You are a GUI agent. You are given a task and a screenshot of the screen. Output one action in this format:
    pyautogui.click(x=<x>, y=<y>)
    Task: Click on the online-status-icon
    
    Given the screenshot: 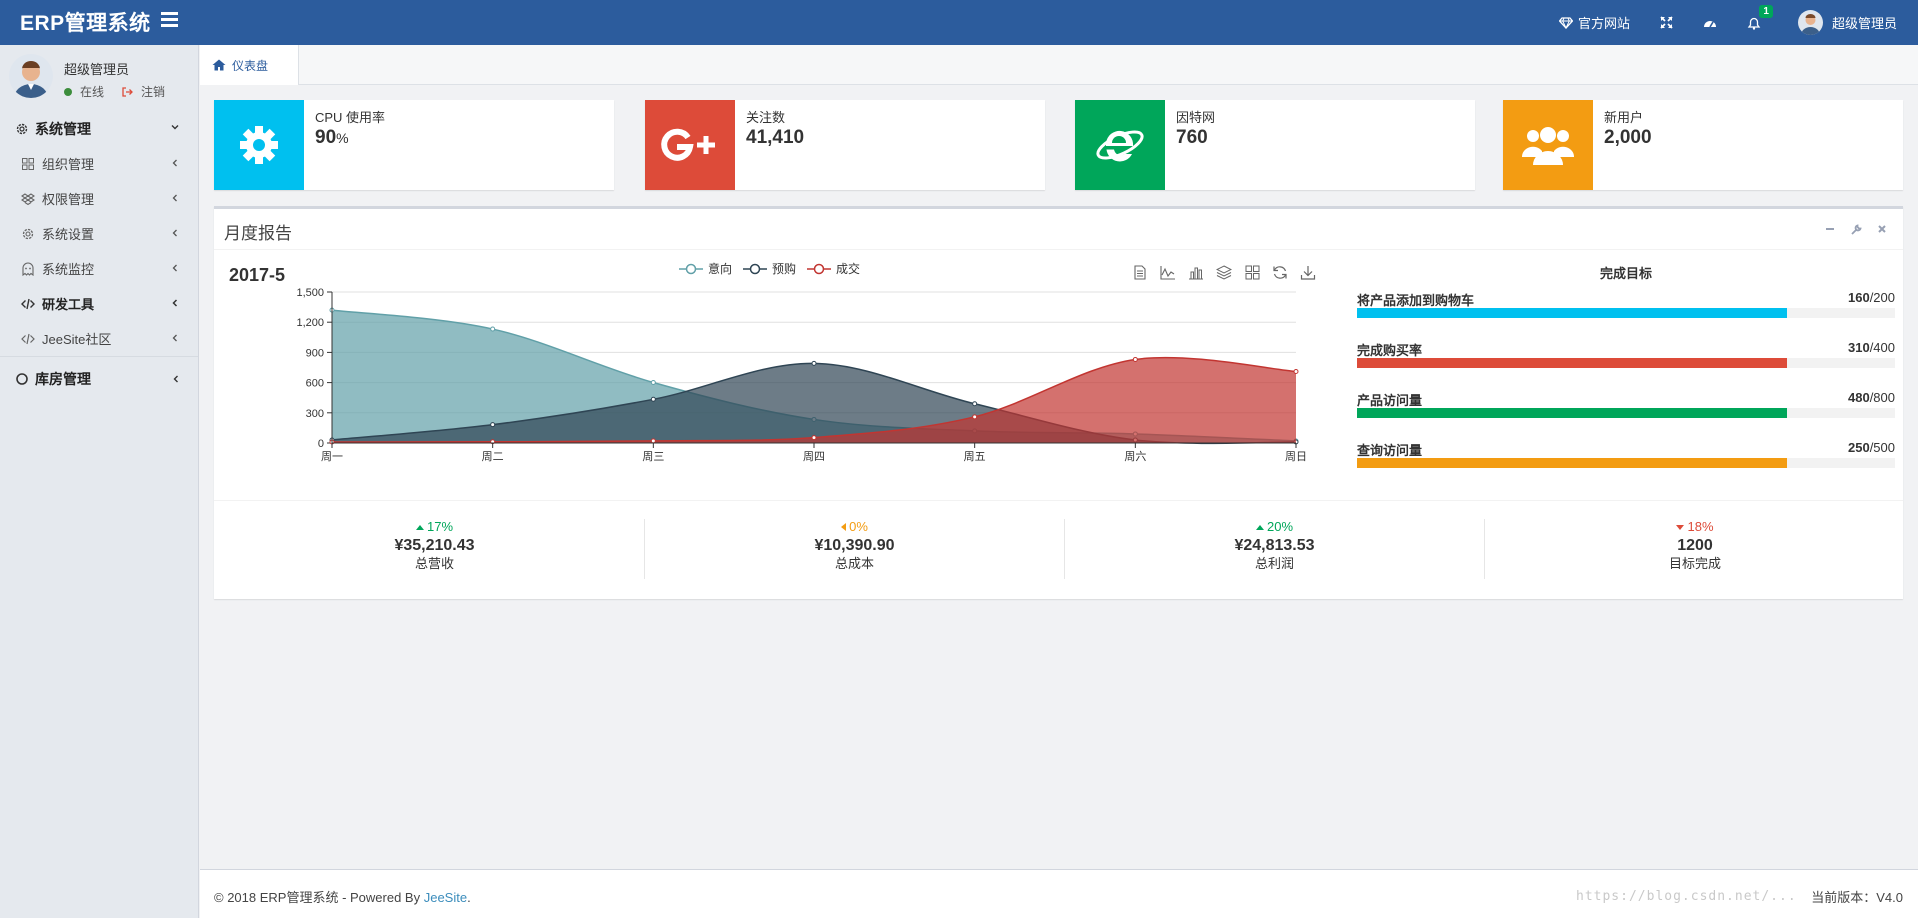 What is the action you would take?
    pyautogui.click(x=68, y=91)
    